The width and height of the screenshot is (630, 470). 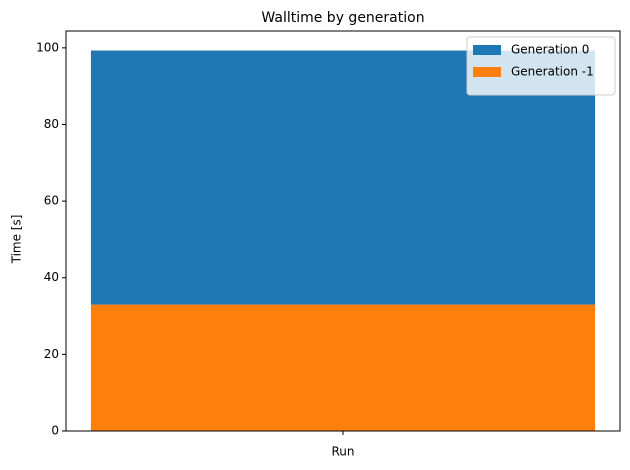 I want to click on y-tick-label: 100, so click(x=47, y=47).